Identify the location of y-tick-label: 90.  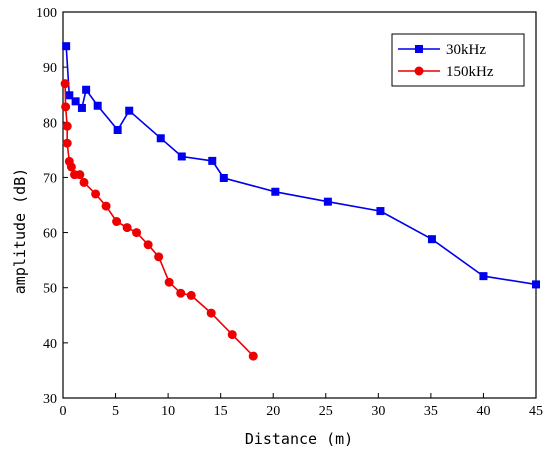
(50, 68).